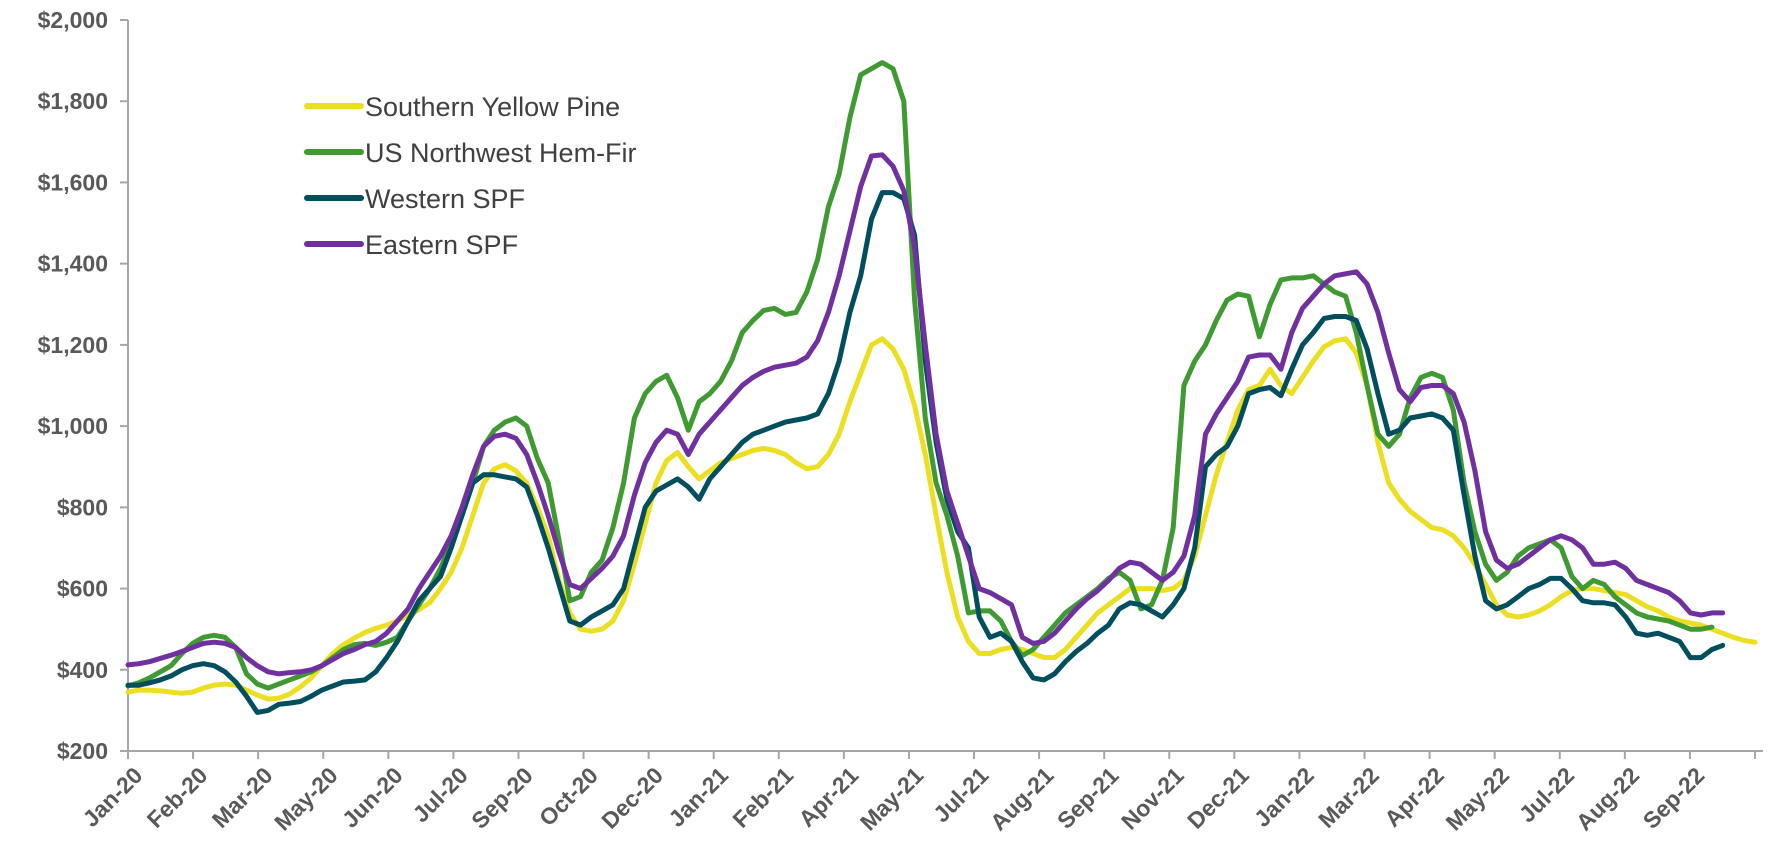  What do you see at coordinates (502, 798) in the screenshot?
I see `x-tick-label: Sep-20` at bounding box center [502, 798].